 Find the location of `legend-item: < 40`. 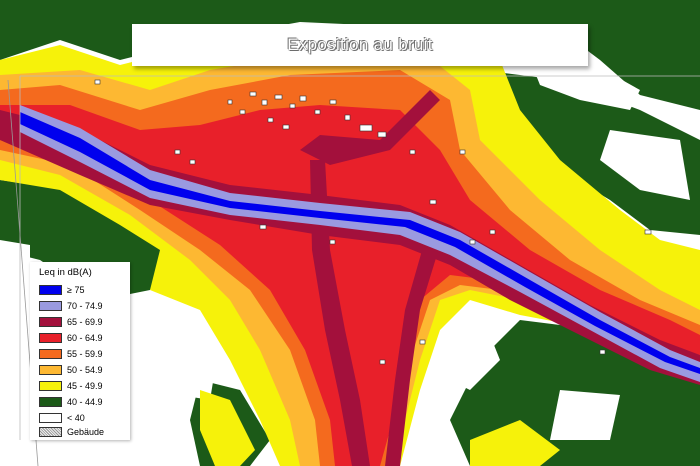

legend-item: < 40 is located at coordinates (62, 418).